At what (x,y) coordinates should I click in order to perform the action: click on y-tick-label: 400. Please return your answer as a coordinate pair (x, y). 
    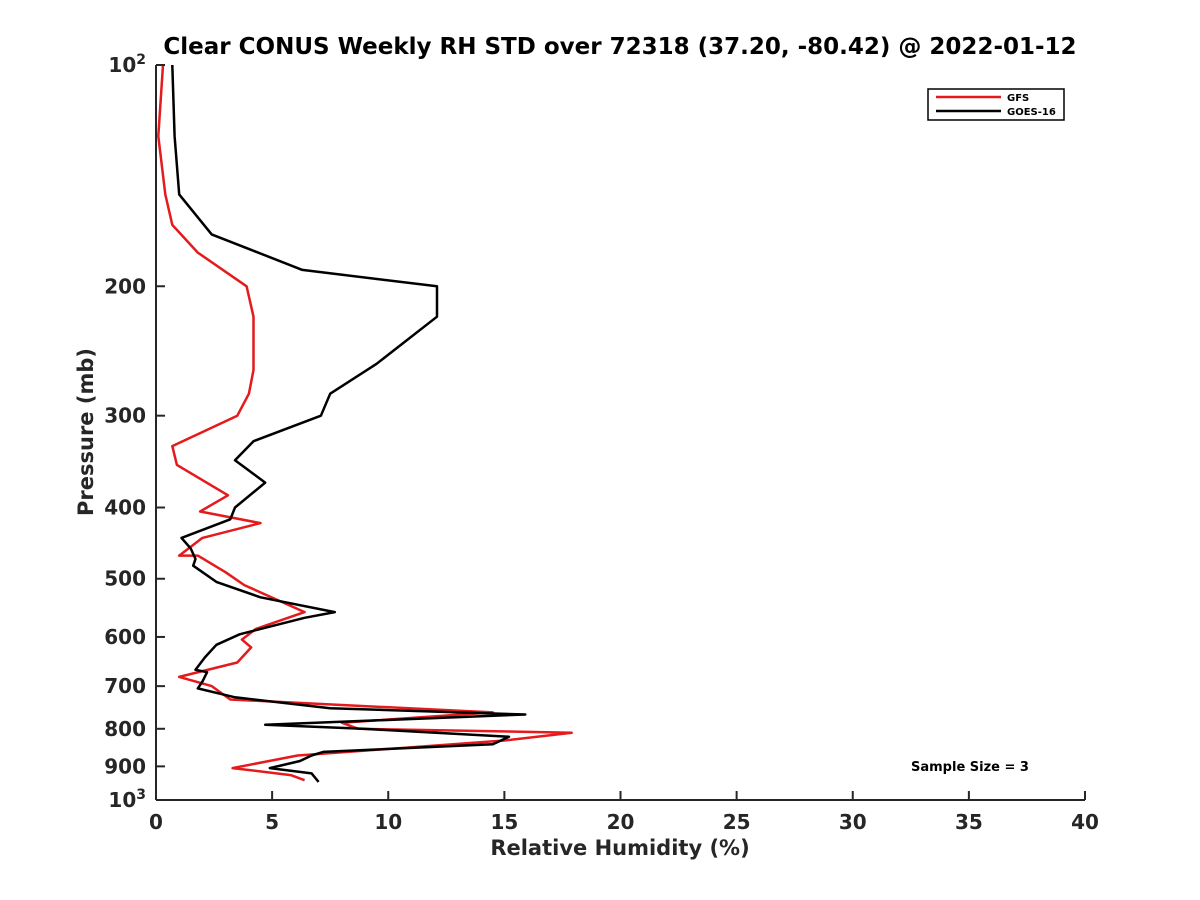
    Looking at the image, I should click on (125, 508).